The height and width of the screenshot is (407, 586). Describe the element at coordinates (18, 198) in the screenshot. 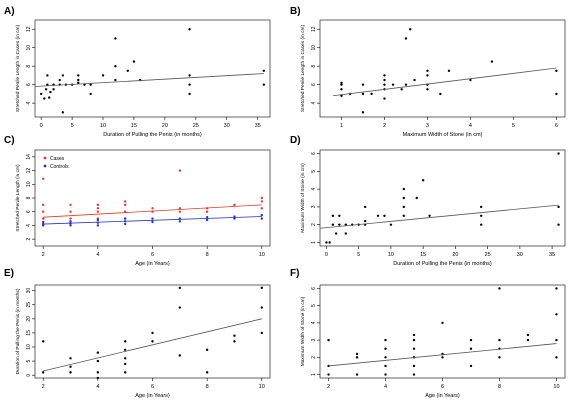

I see `y-axis-label: Stretched Penile Length (in cm)` at that location.